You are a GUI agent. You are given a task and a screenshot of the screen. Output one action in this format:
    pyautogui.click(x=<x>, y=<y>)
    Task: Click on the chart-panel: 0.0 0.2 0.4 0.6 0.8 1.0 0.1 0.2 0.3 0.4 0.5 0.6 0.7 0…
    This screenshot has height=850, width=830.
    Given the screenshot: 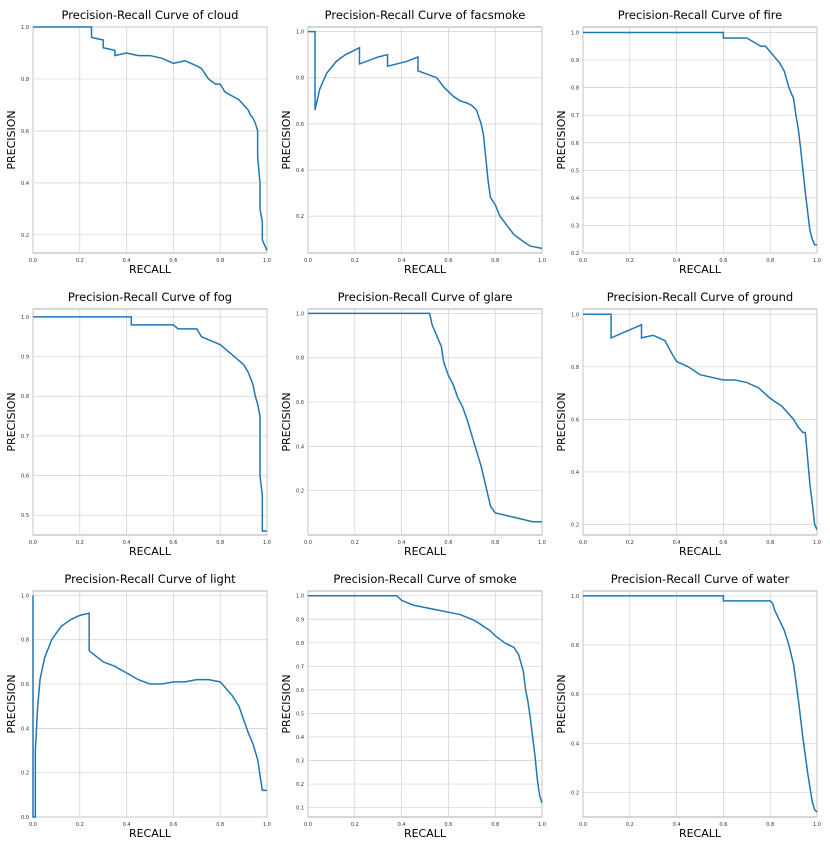 What is the action you would take?
    pyautogui.click(x=415, y=705)
    